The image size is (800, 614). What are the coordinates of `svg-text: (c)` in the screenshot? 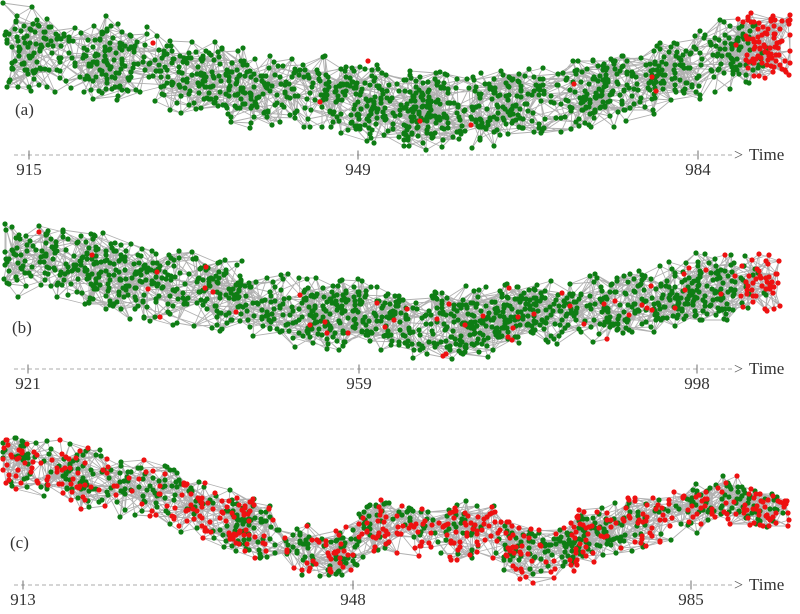 It's located at (19, 542).